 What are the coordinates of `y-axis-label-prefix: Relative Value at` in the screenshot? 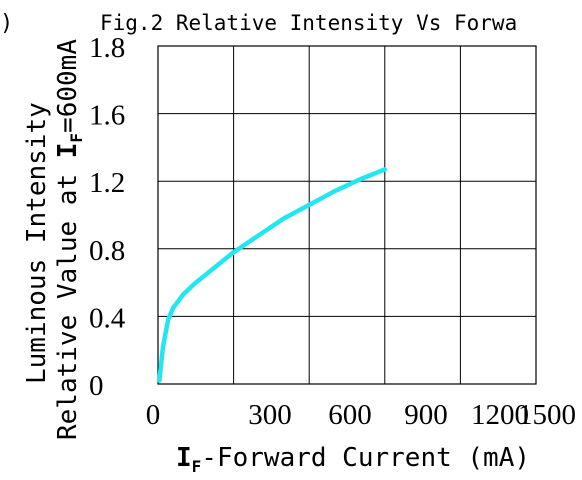 It's located at (68, 299).